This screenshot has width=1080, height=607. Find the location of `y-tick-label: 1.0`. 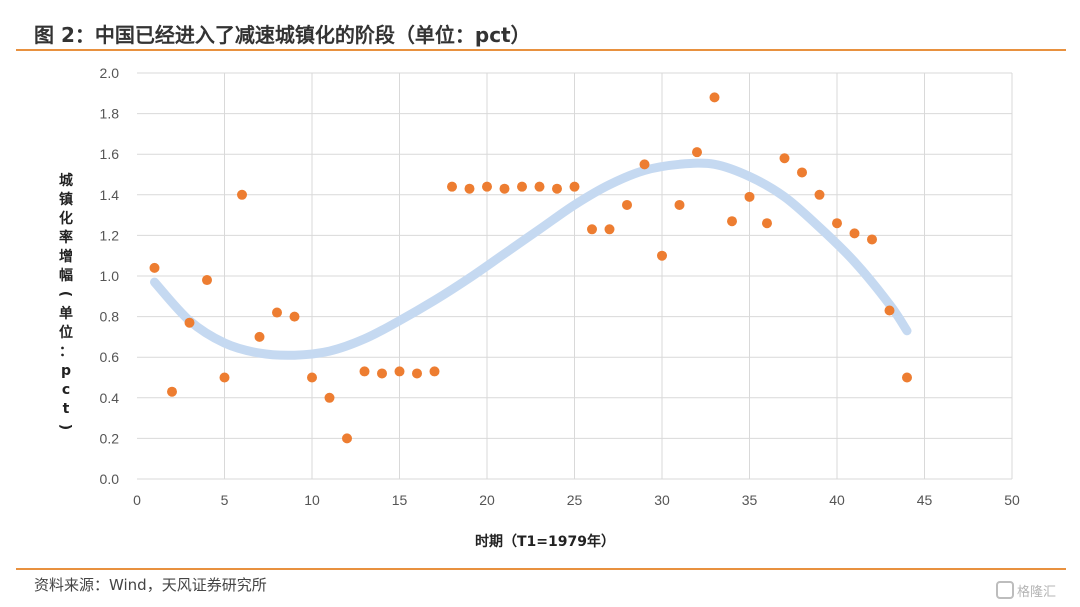

y-tick-label: 1.0 is located at coordinates (110, 276).